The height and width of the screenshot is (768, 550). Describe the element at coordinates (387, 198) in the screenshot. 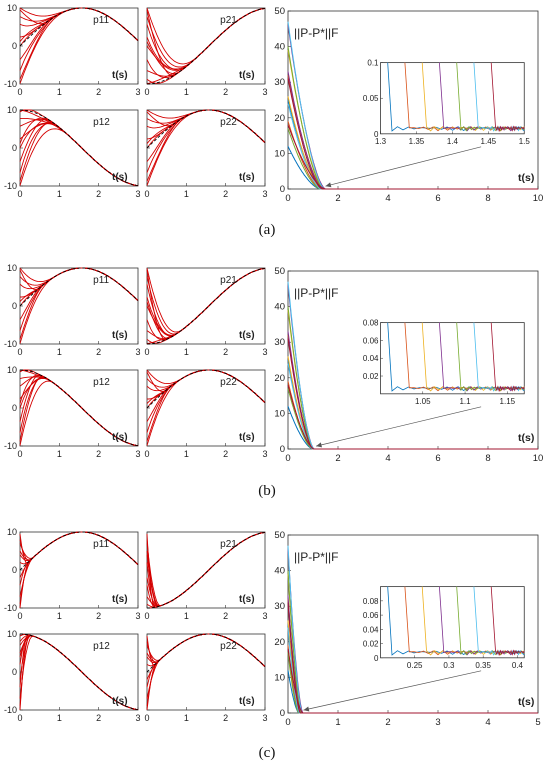

I see `x-tick-label: 4` at that location.